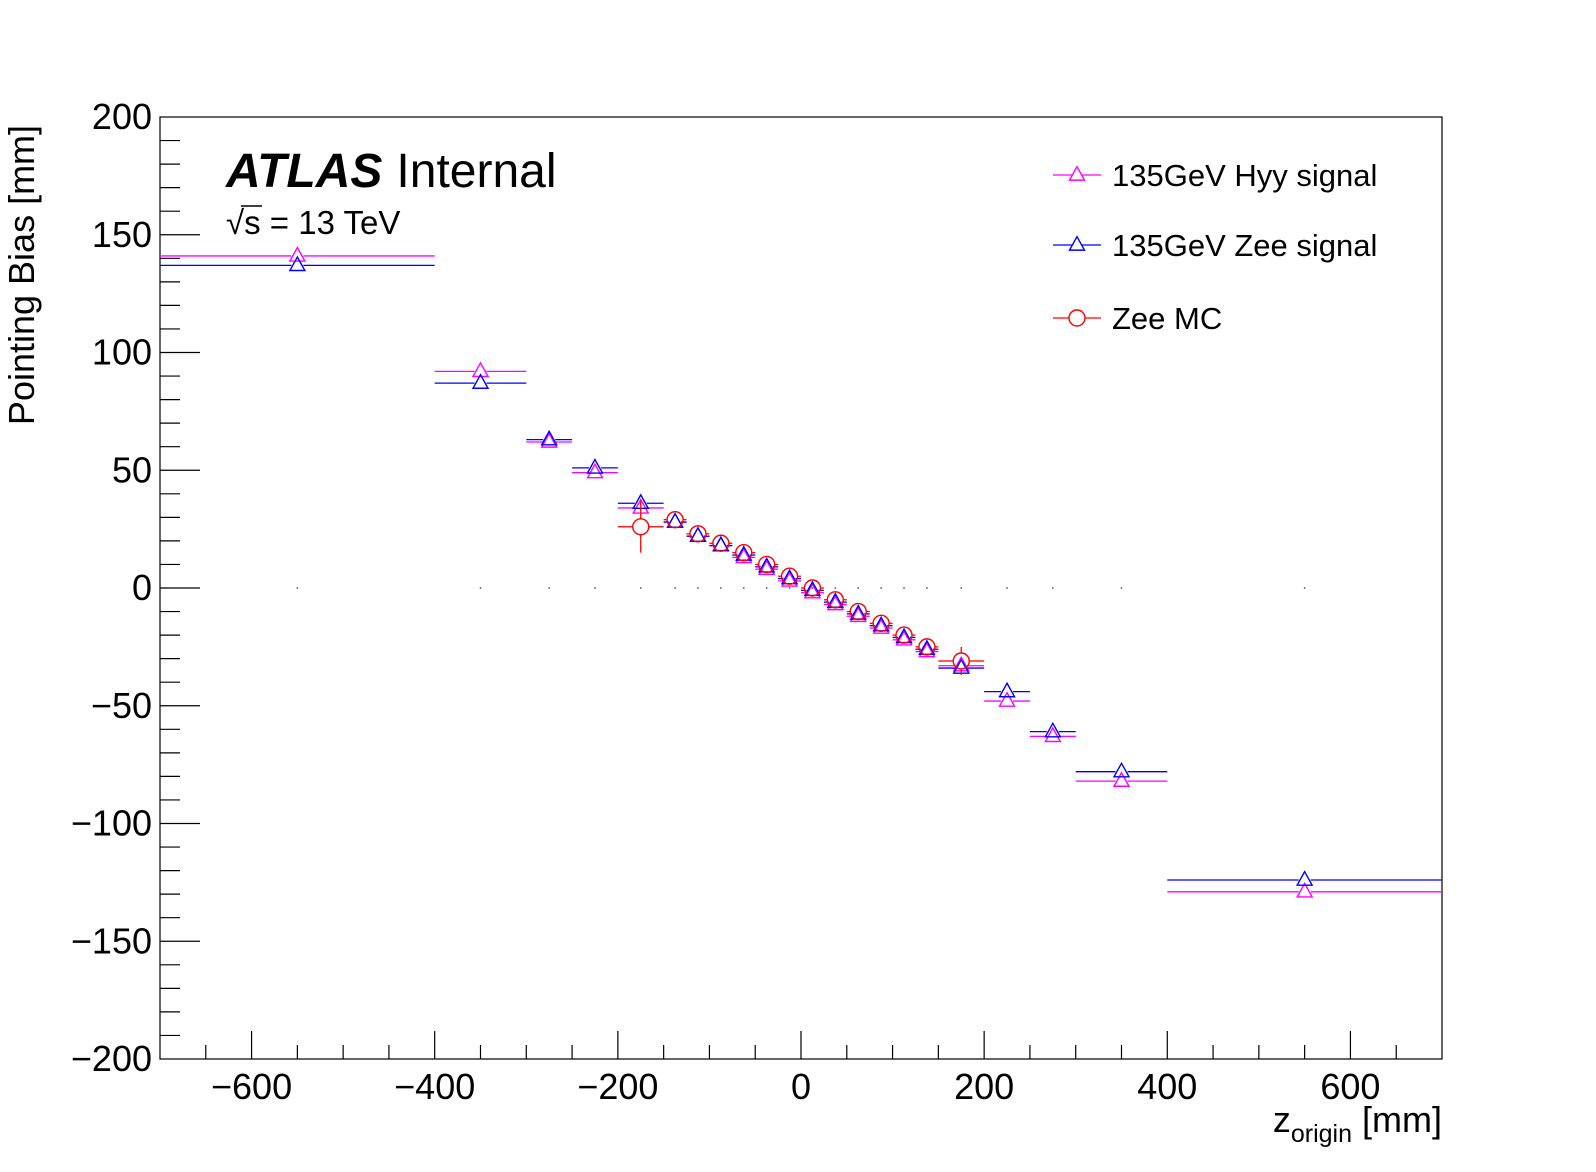 The height and width of the screenshot is (1172, 1596). What do you see at coordinates (434, 1086) in the screenshot?
I see `x-tick-label: −400` at bounding box center [434, 1086].